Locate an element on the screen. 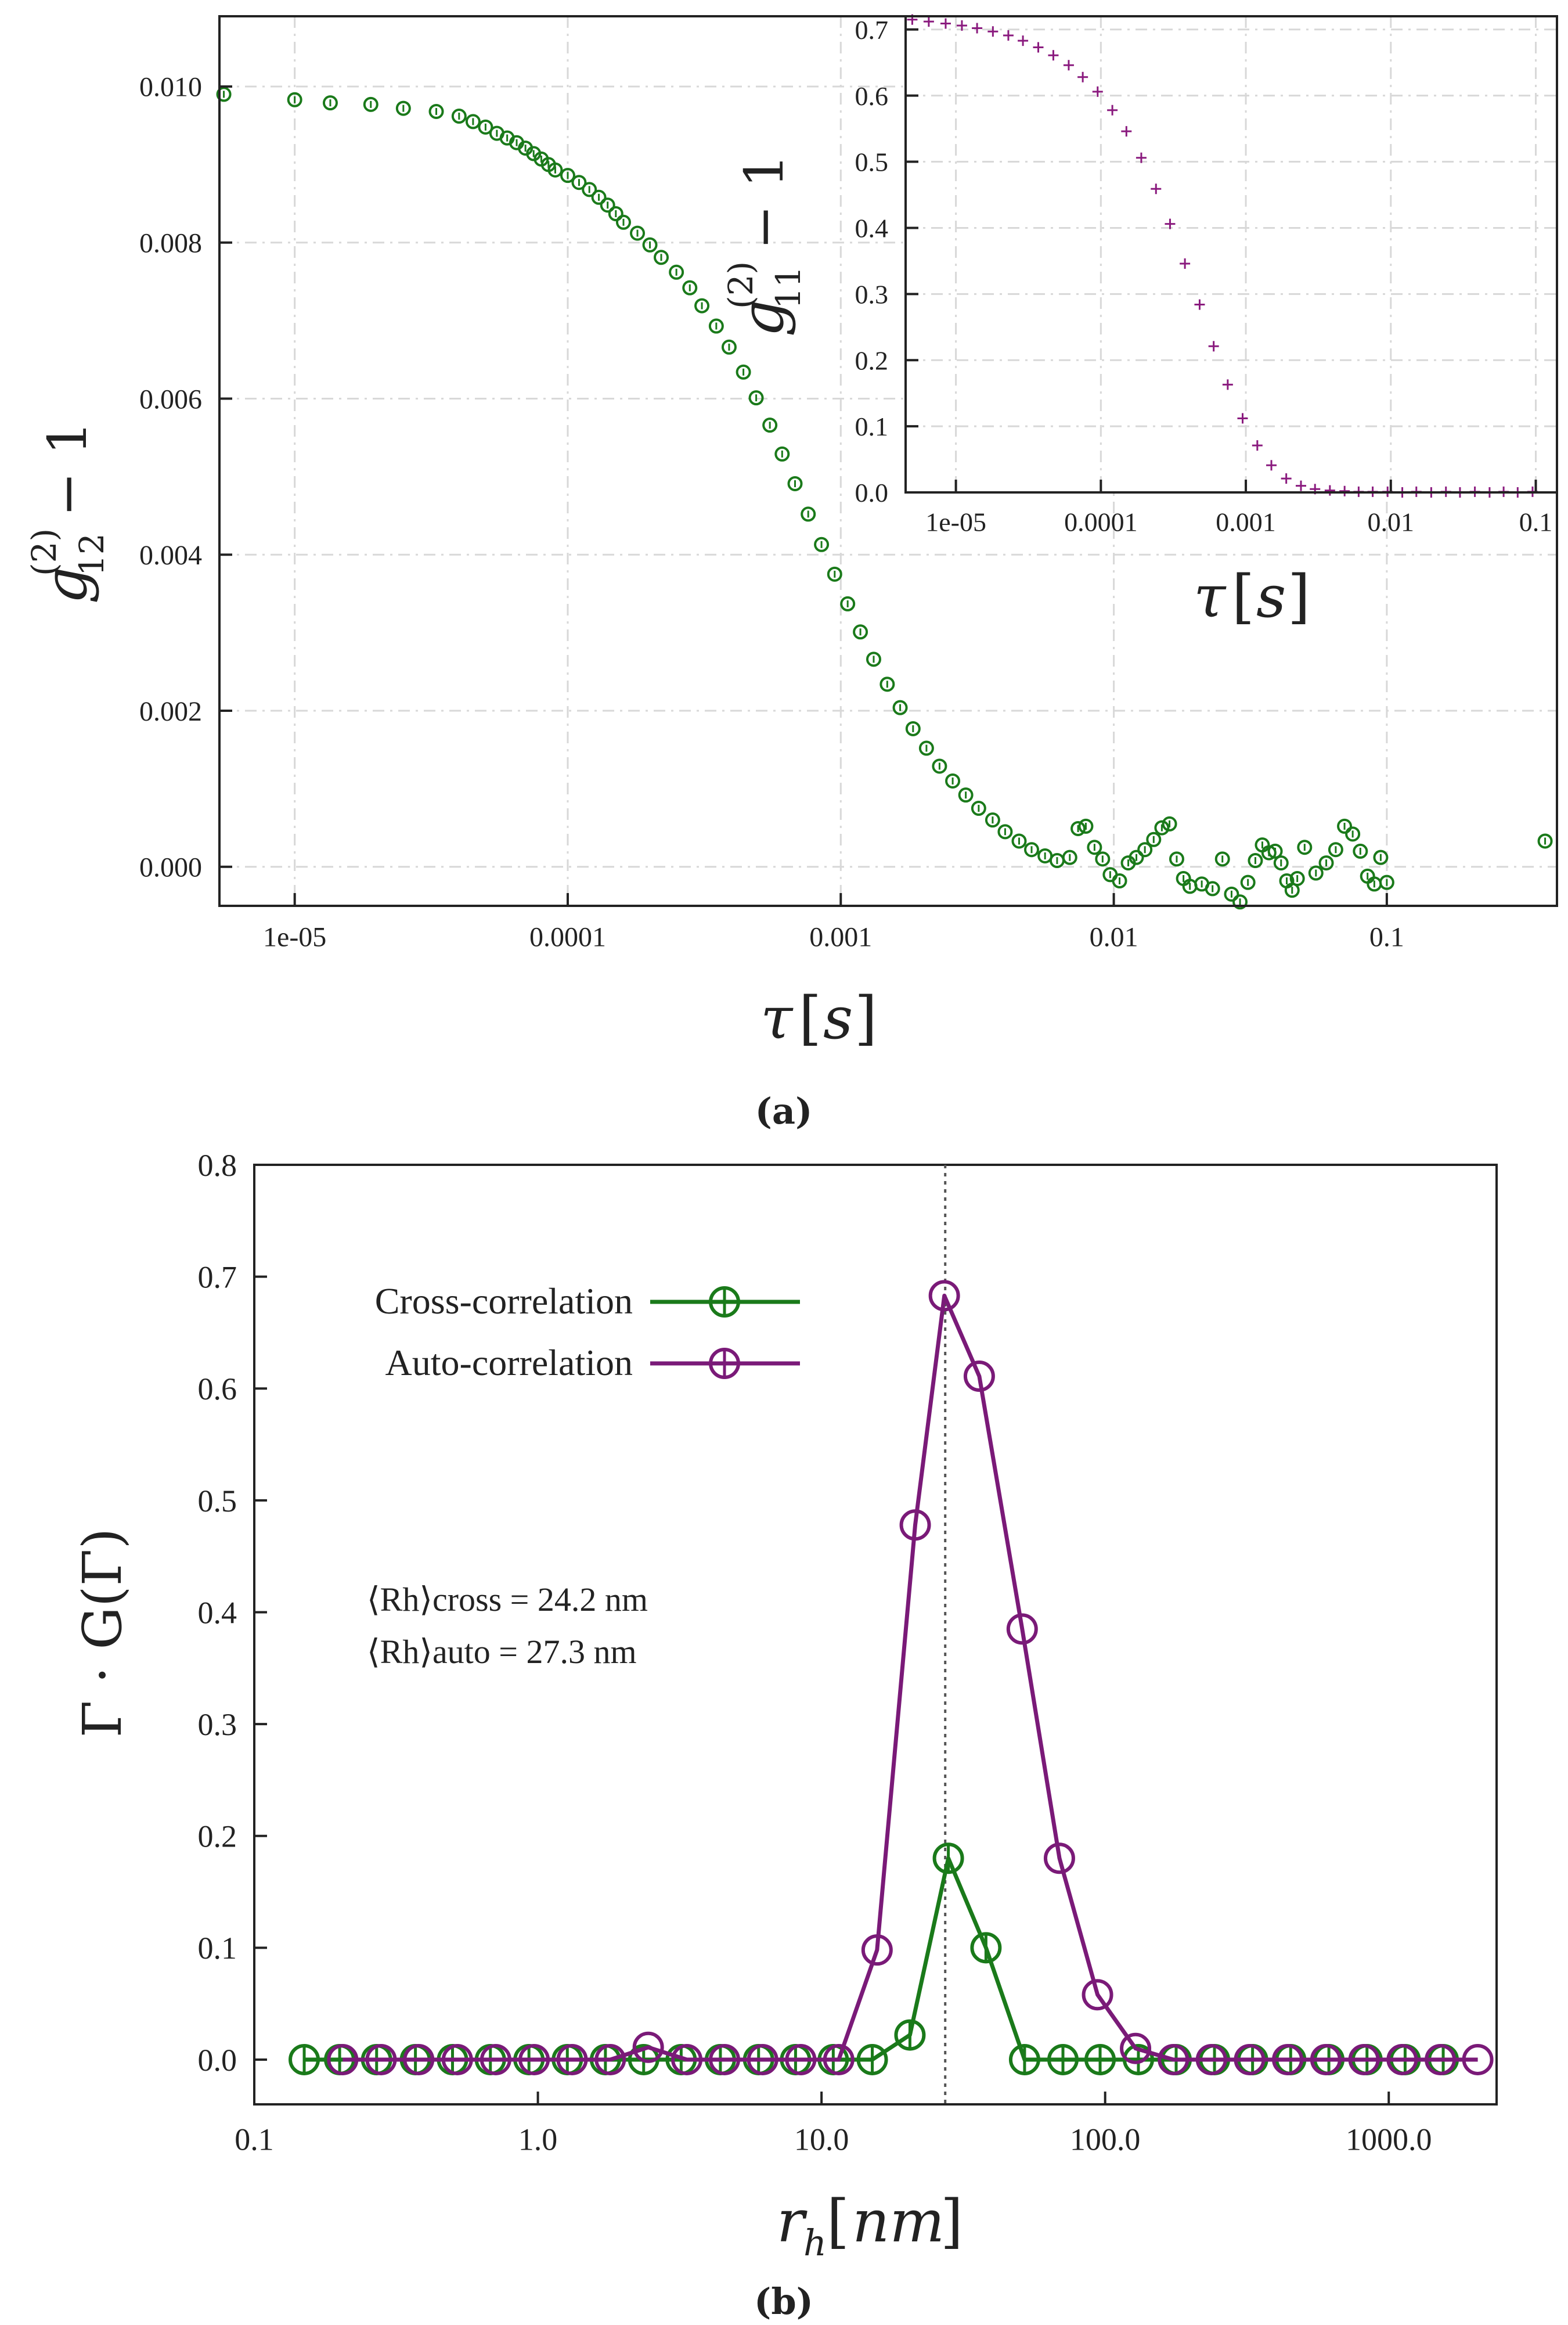  inset-ylabel-g: g is located at coordinates (763, 318).